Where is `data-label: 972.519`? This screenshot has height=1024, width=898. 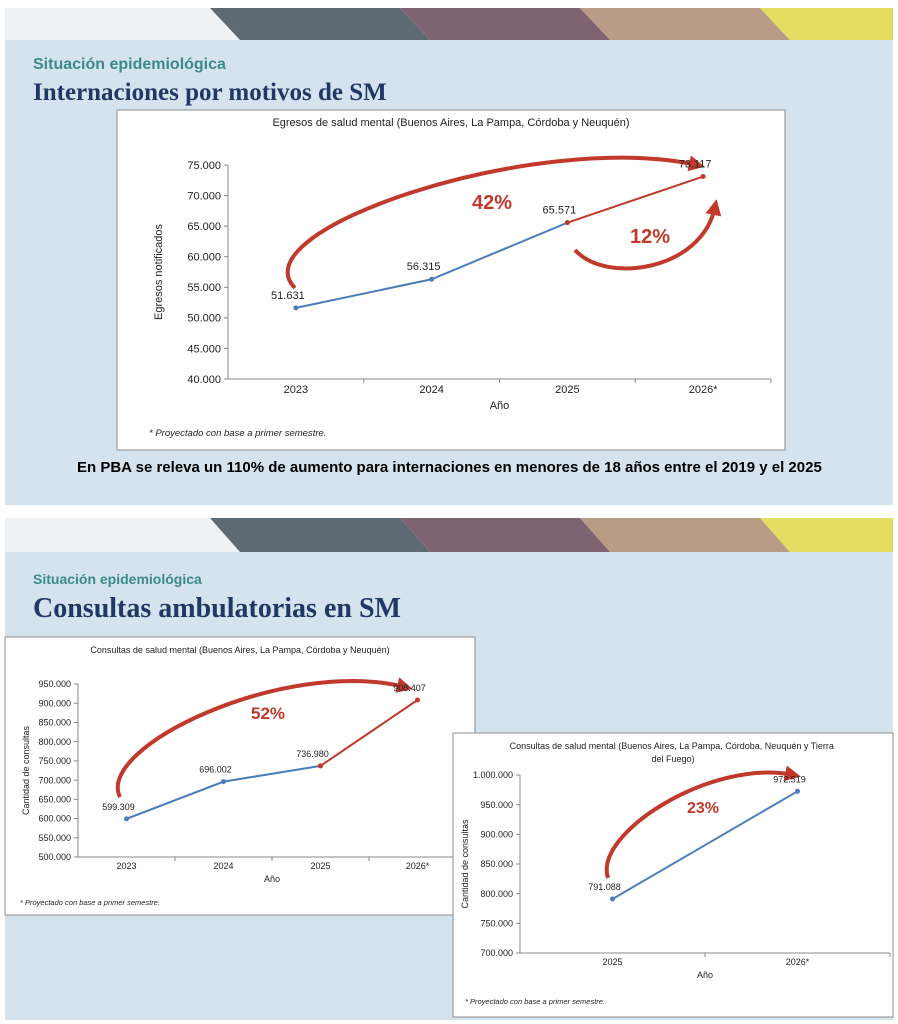
data-label: 972.519 is located at coordinates (789, 779).